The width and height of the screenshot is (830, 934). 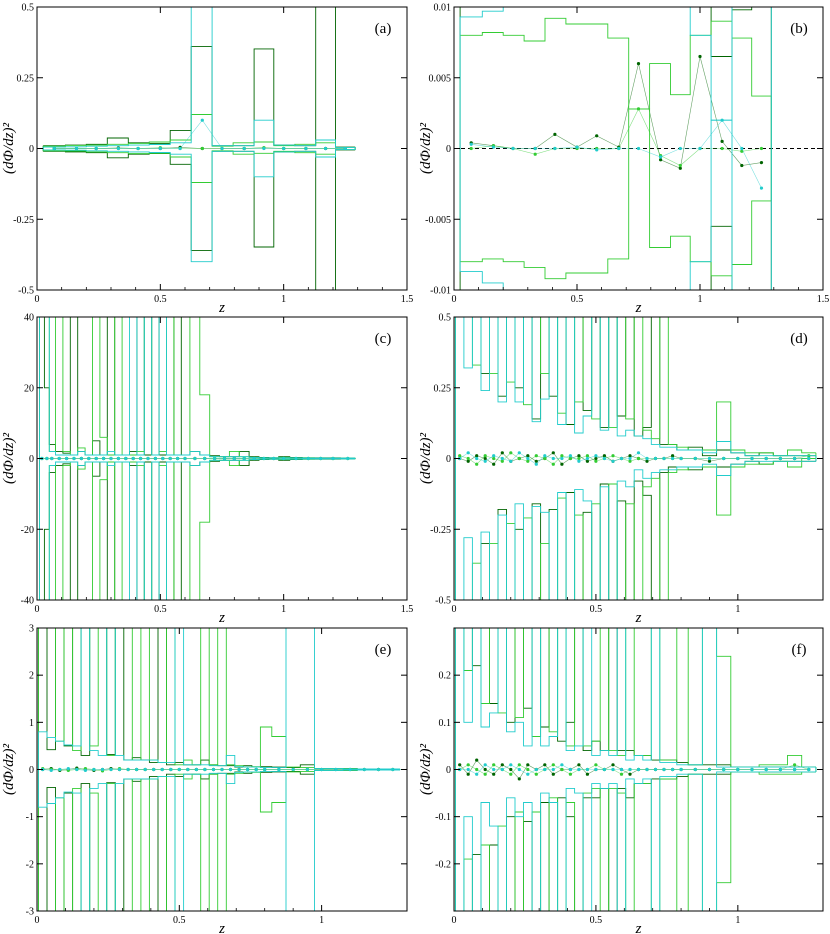 I want to click on y-tick-label: -0.005, so click(x=438, y=220).